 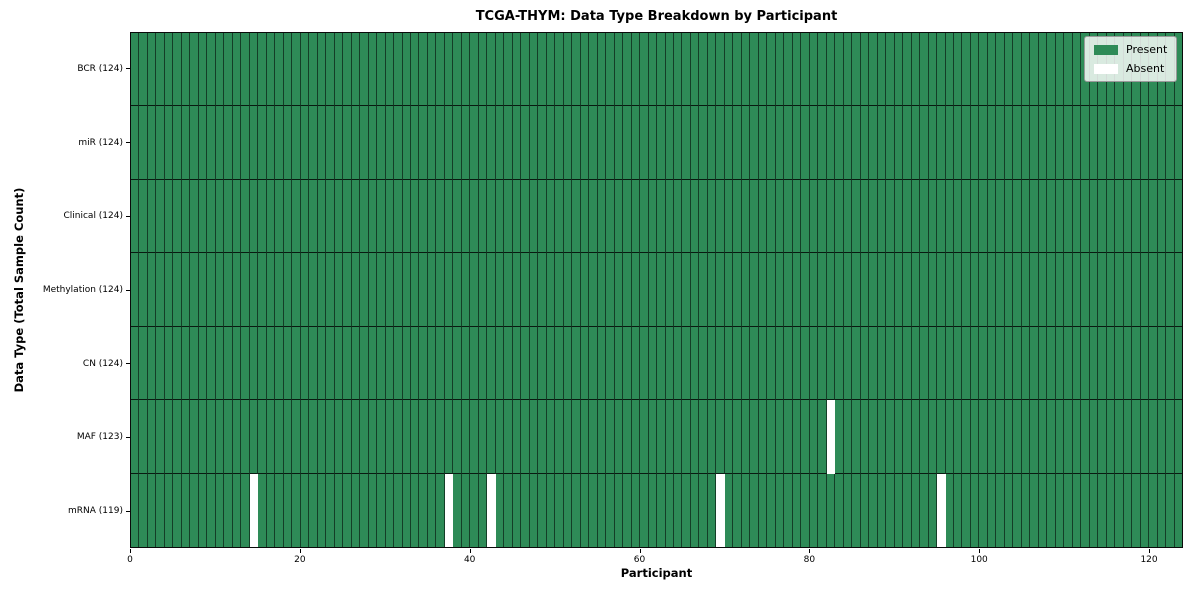 What do you see at coordinates (82, 290) in the screenshot?
I see `y-tick-label: Methylation (124)` at bounding box center [82, 290].